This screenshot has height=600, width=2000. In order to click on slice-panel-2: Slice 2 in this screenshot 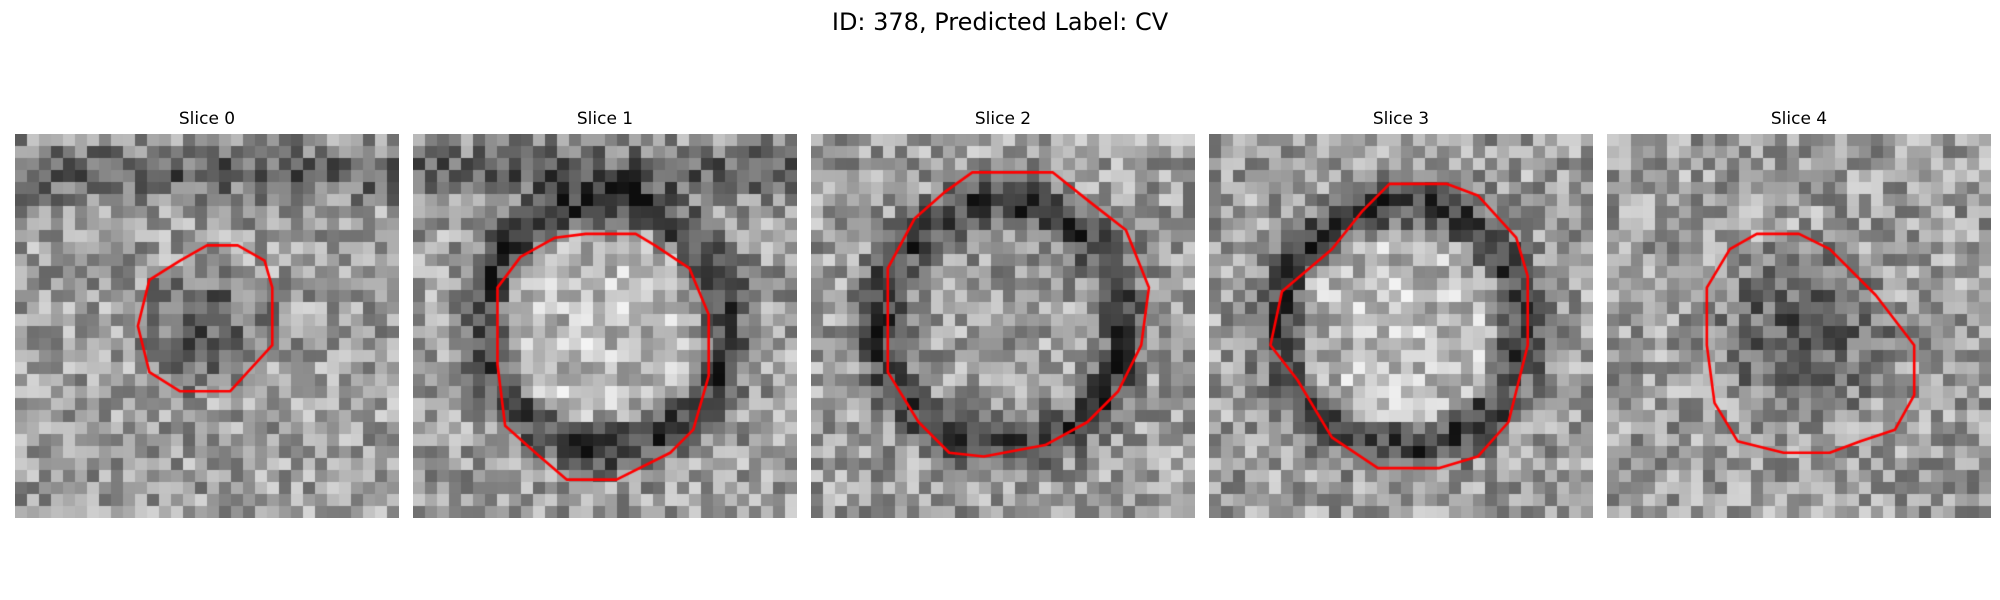, I will do `click(1003, 313)`.